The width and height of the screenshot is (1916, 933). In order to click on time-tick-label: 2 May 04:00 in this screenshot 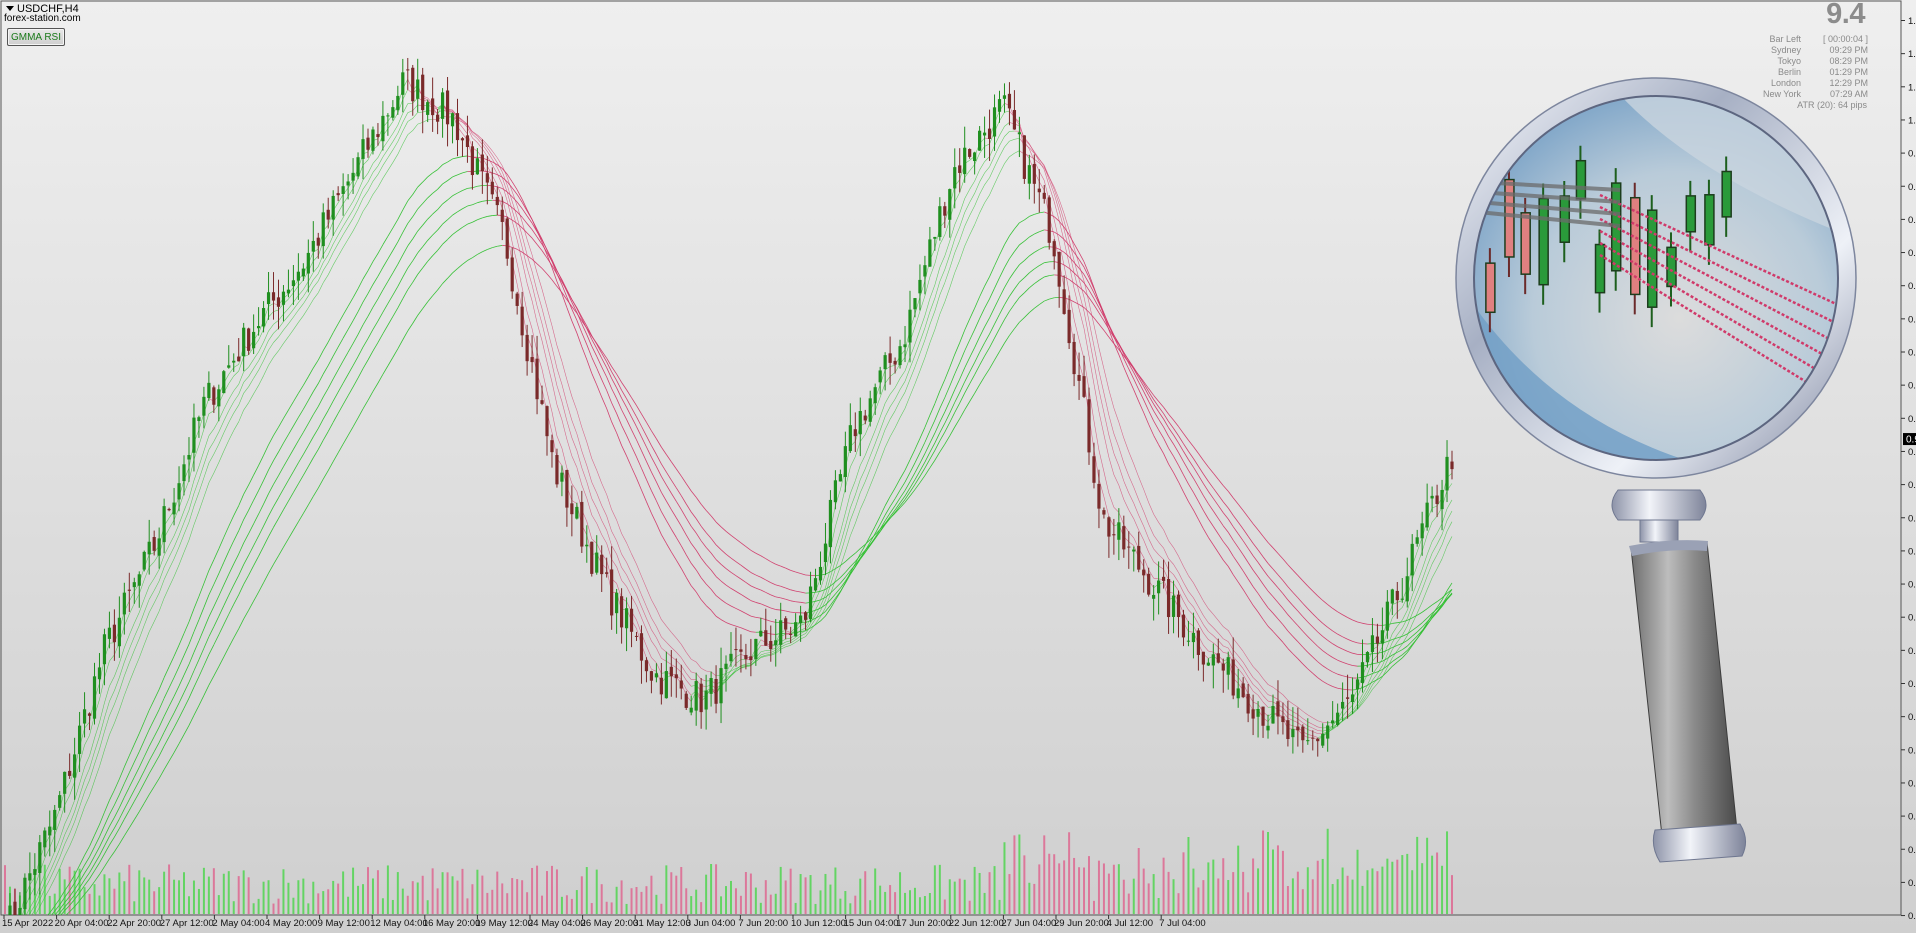, I will do `click(238, 923)`.